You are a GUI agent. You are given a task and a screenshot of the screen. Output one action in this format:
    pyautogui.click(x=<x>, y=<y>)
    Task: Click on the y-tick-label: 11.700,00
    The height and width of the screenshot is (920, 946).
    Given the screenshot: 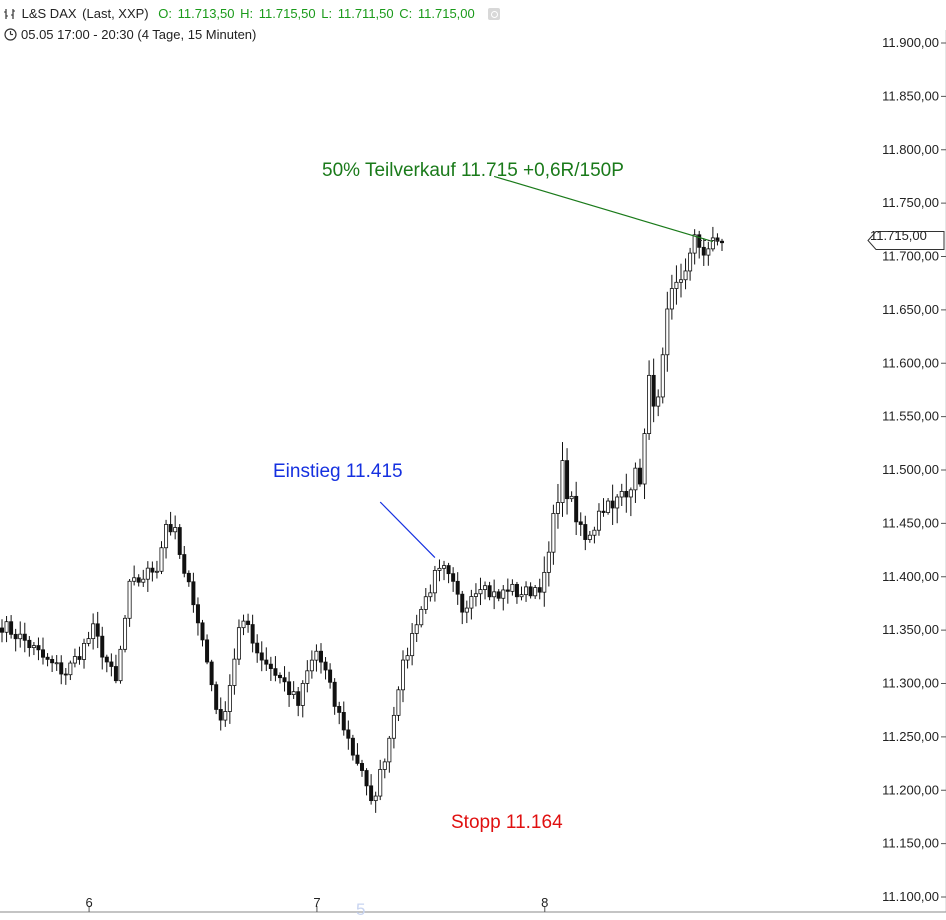 What is the action you would take?
    pyautogui.click(x=910, y=256)
    